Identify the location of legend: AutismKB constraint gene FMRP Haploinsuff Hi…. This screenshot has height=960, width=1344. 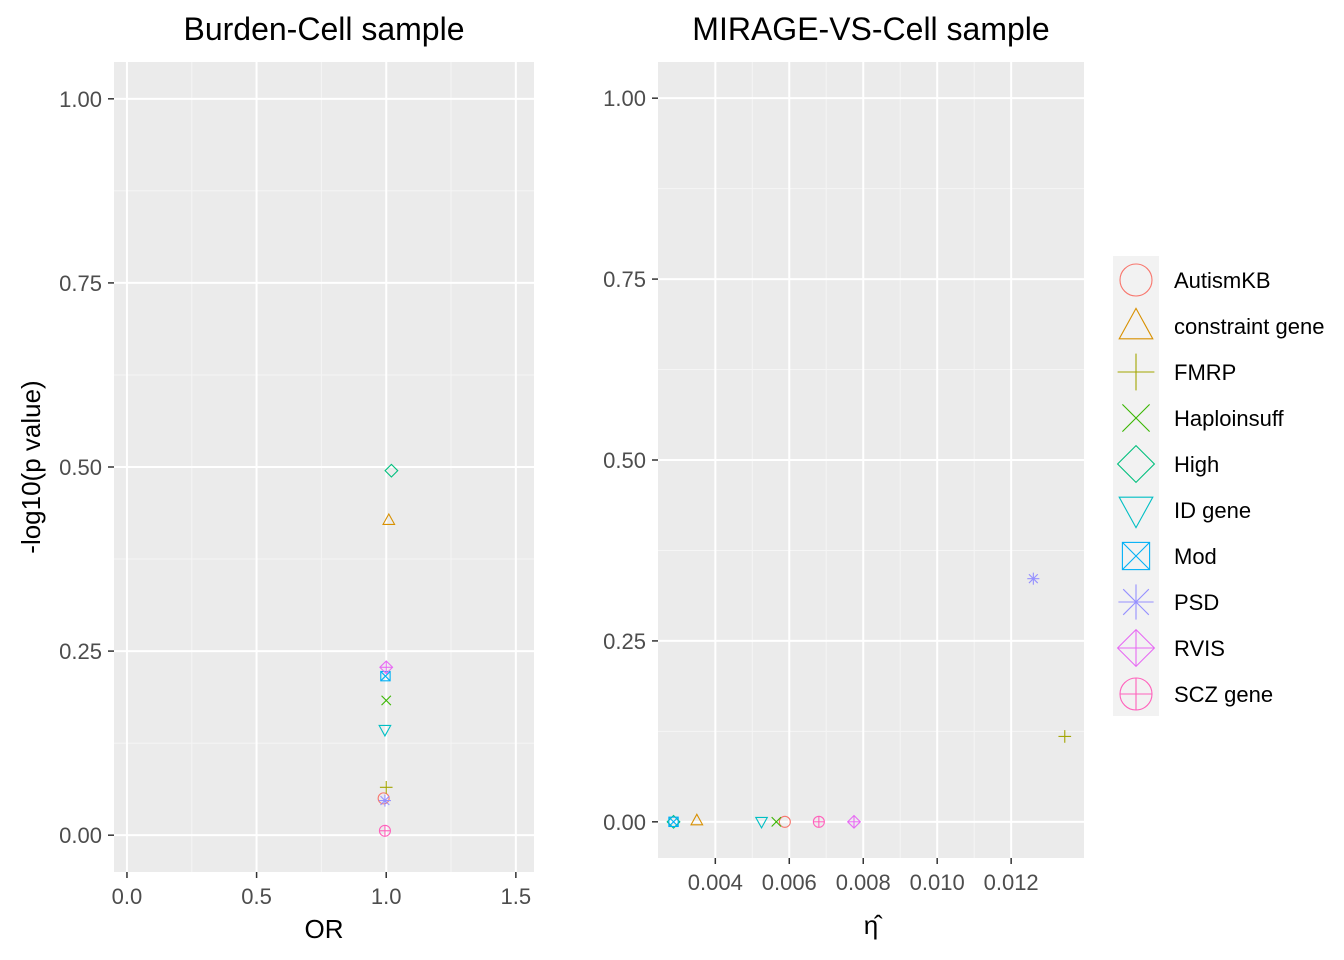
(1218, 486).